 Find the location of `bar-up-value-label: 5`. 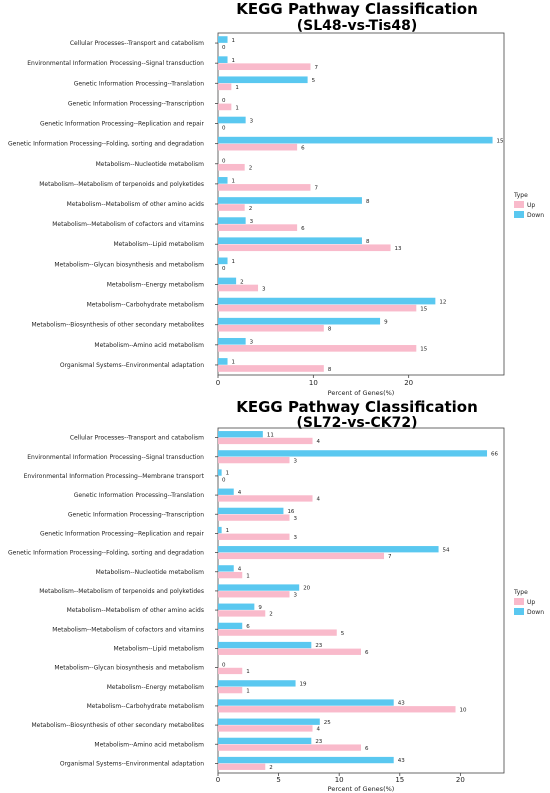

bar-up-value-label: 5 is located at coordinates (343, 634).